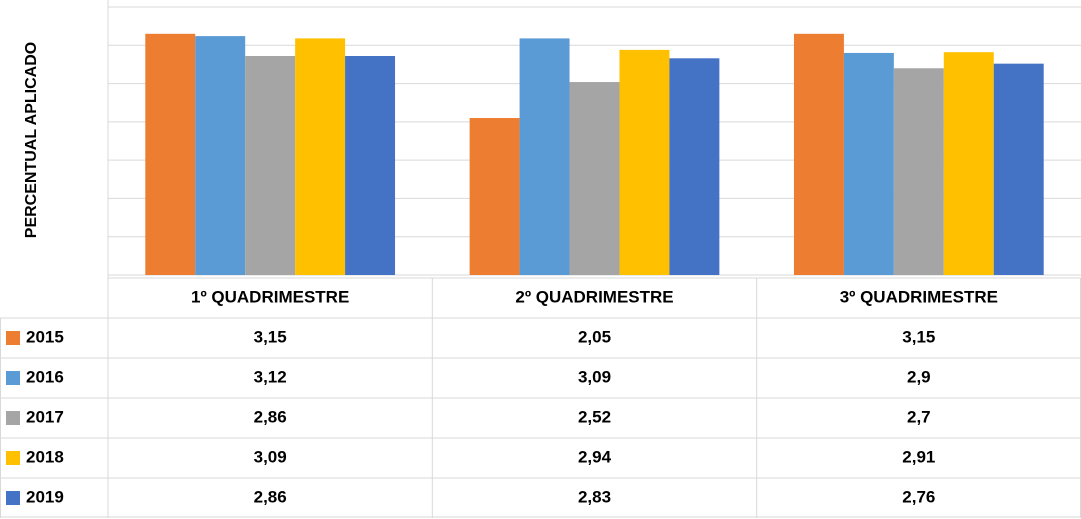  Describe the element at coordinates (594, 496) in the screenshot. I see `data-label: 2,83` at that location.